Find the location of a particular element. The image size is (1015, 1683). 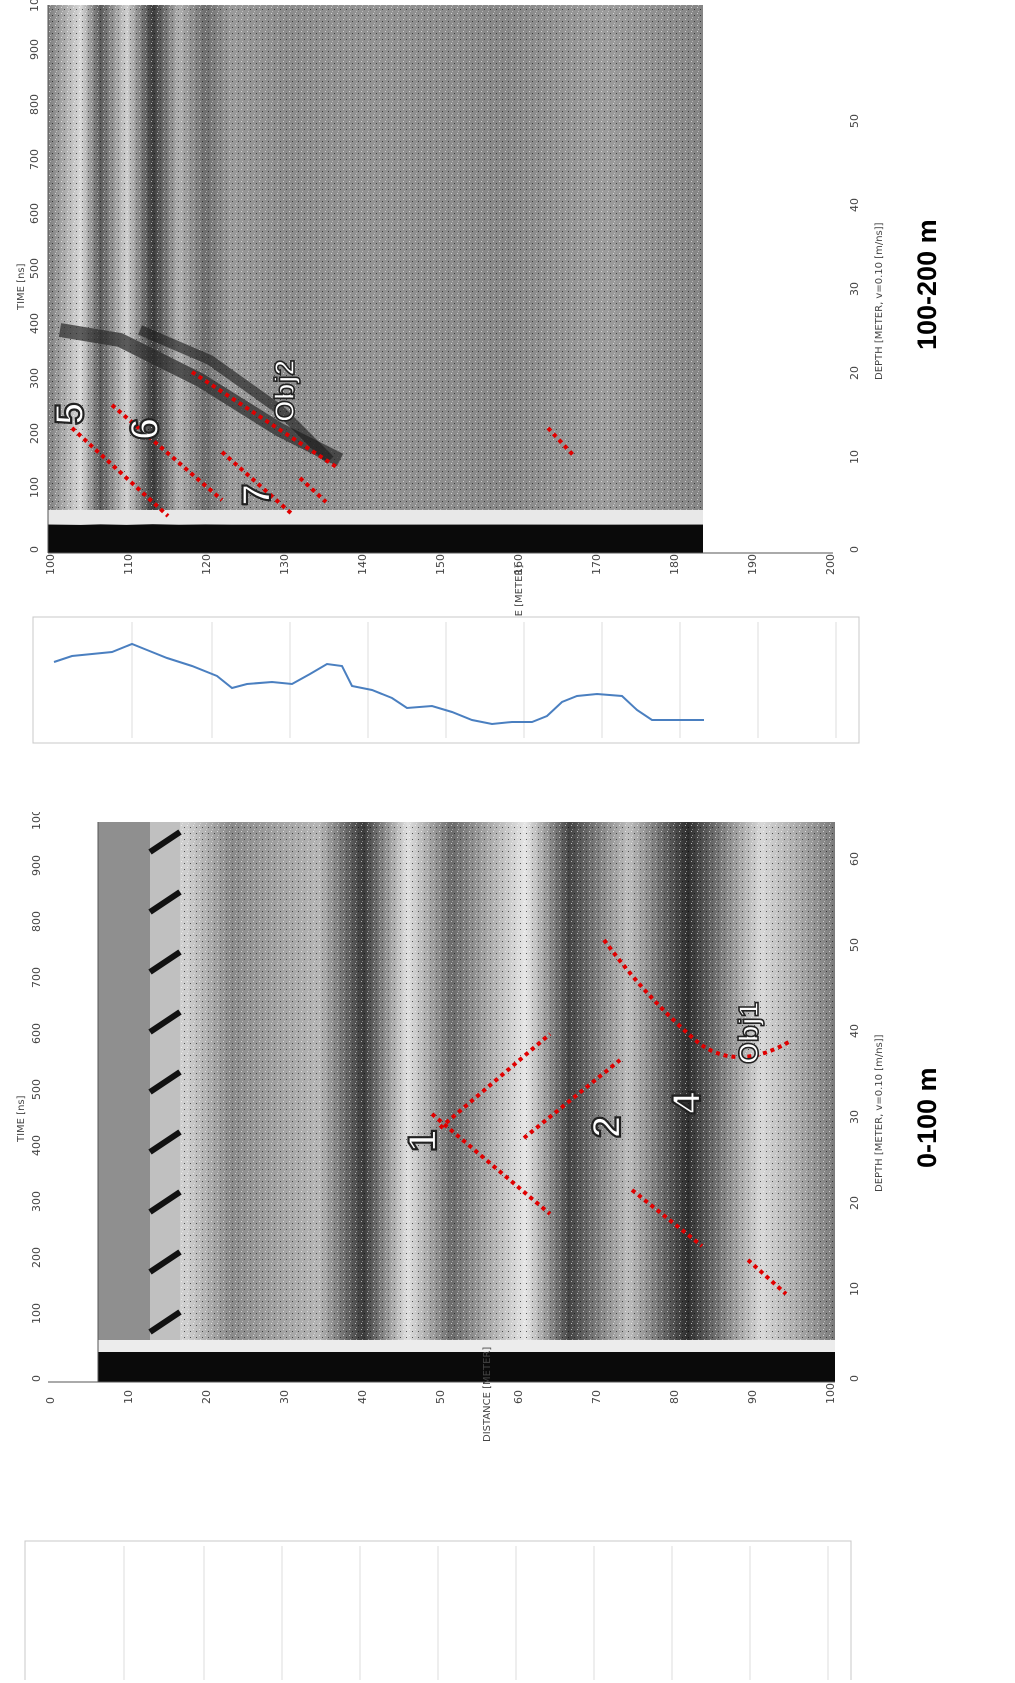

top-distance-tick: 110 is located at coordinates (128, 564).